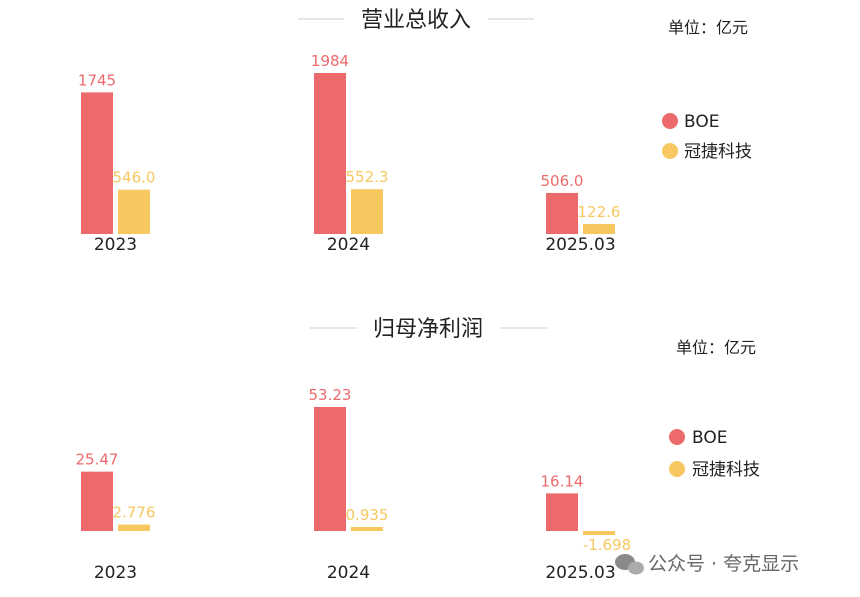 The image size is (860, 597). Describe the element at coordinates (330, 61) in the screenshot. I see `value-label: 1984` at that location.